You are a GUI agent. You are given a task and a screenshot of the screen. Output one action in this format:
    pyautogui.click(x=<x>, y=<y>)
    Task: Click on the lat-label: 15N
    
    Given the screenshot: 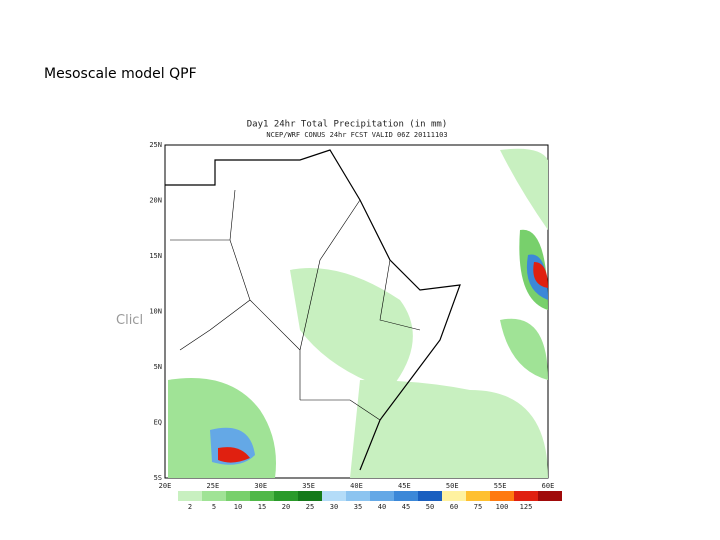 What is the action you would take?
    pyautogui.click(x=155, y=256)
    